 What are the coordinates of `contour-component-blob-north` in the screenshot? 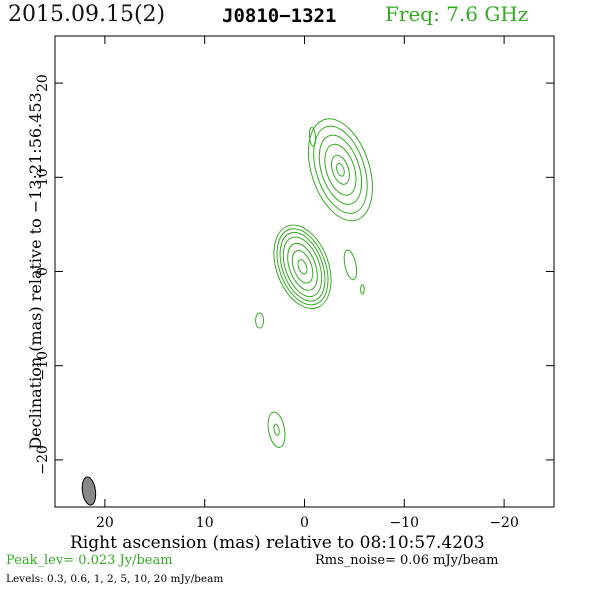 It's located at (312, 136).